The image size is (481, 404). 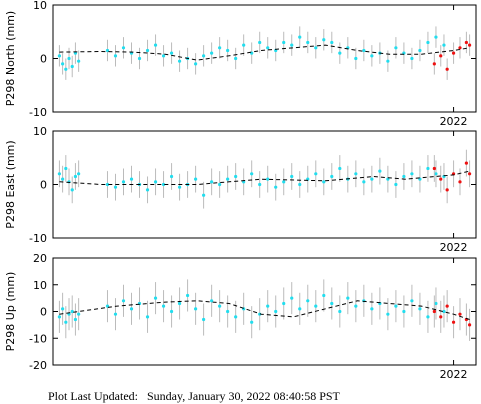 What do you see at coordinates (40, 258) in the screenshot?
I see `y-tick-label: 20` at bounding box center [40, 258].